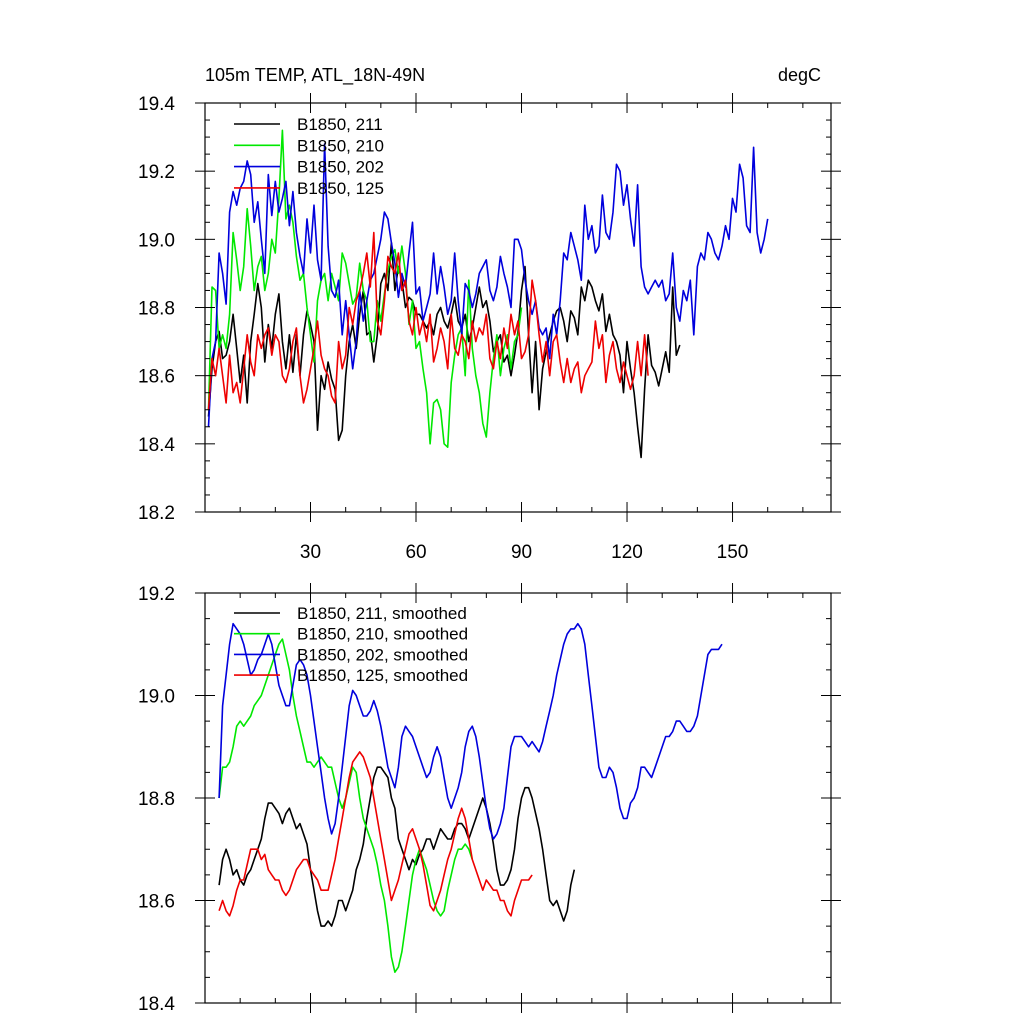  I want to click on x-tick-label: 60, so click(415, 552).